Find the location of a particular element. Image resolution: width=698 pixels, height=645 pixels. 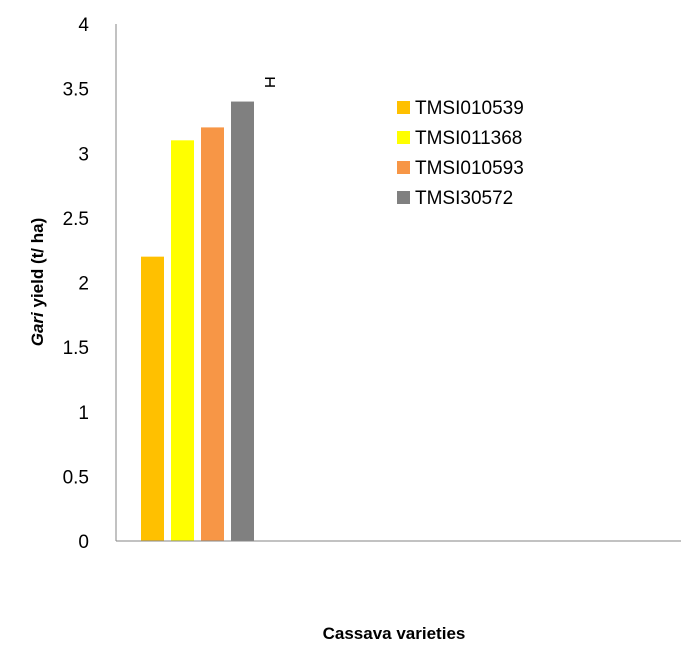

legend-swatch-tmsi010593 is located at coordinates (403, 167).